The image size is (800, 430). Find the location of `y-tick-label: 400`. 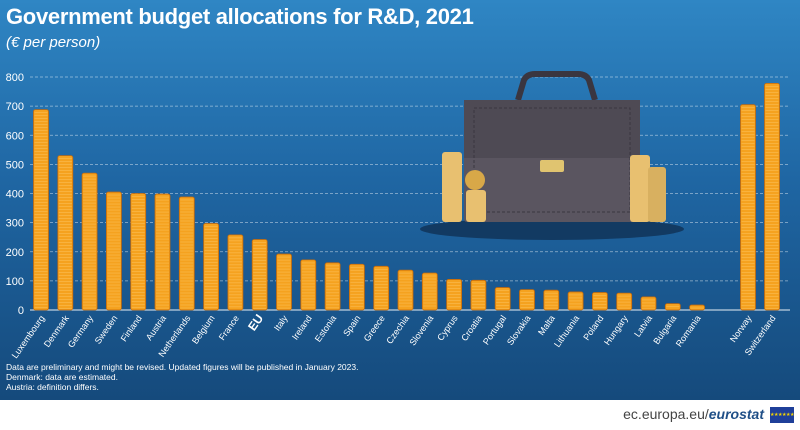

y-tick-label: 400 is located at coordinates (15, 195).